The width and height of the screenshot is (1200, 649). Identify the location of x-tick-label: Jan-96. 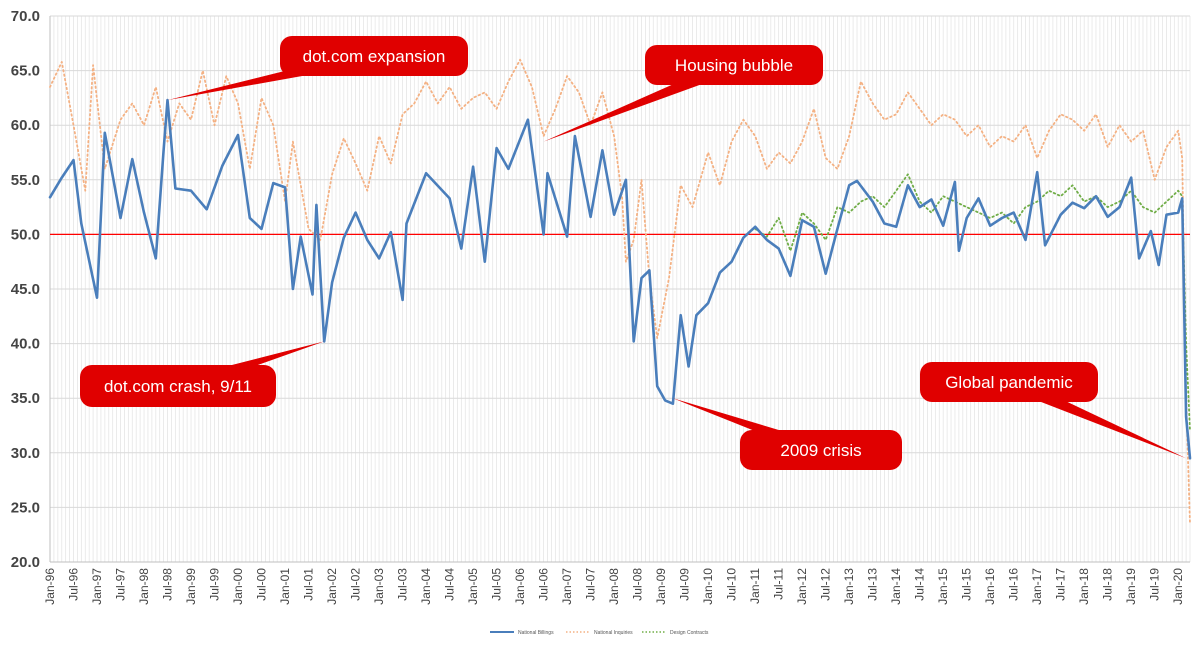
(50, 586).